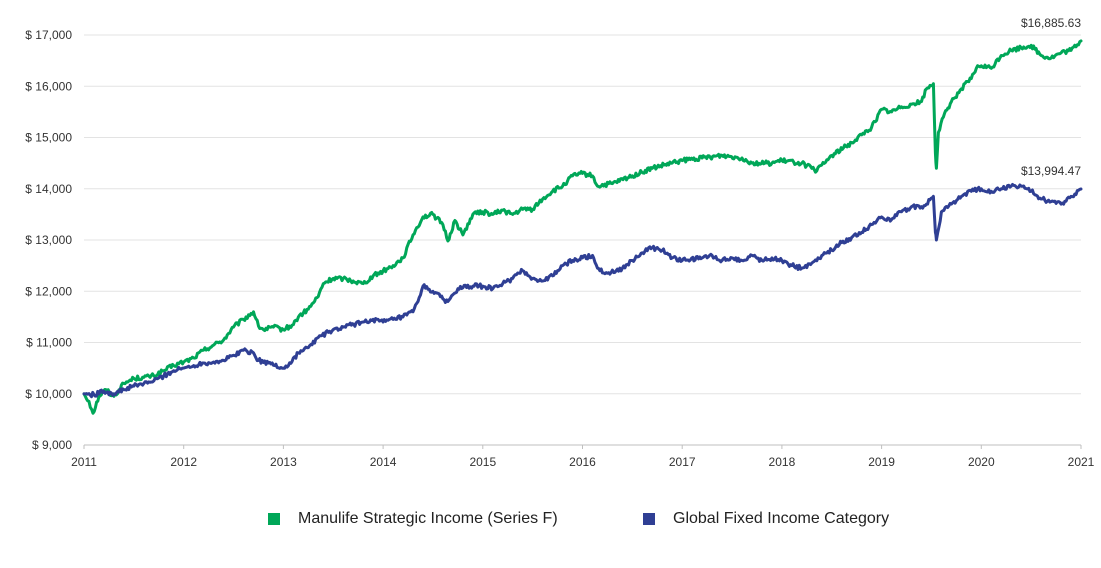  I want to click on y-tick-label: $ 17,000, so click(48, 35).